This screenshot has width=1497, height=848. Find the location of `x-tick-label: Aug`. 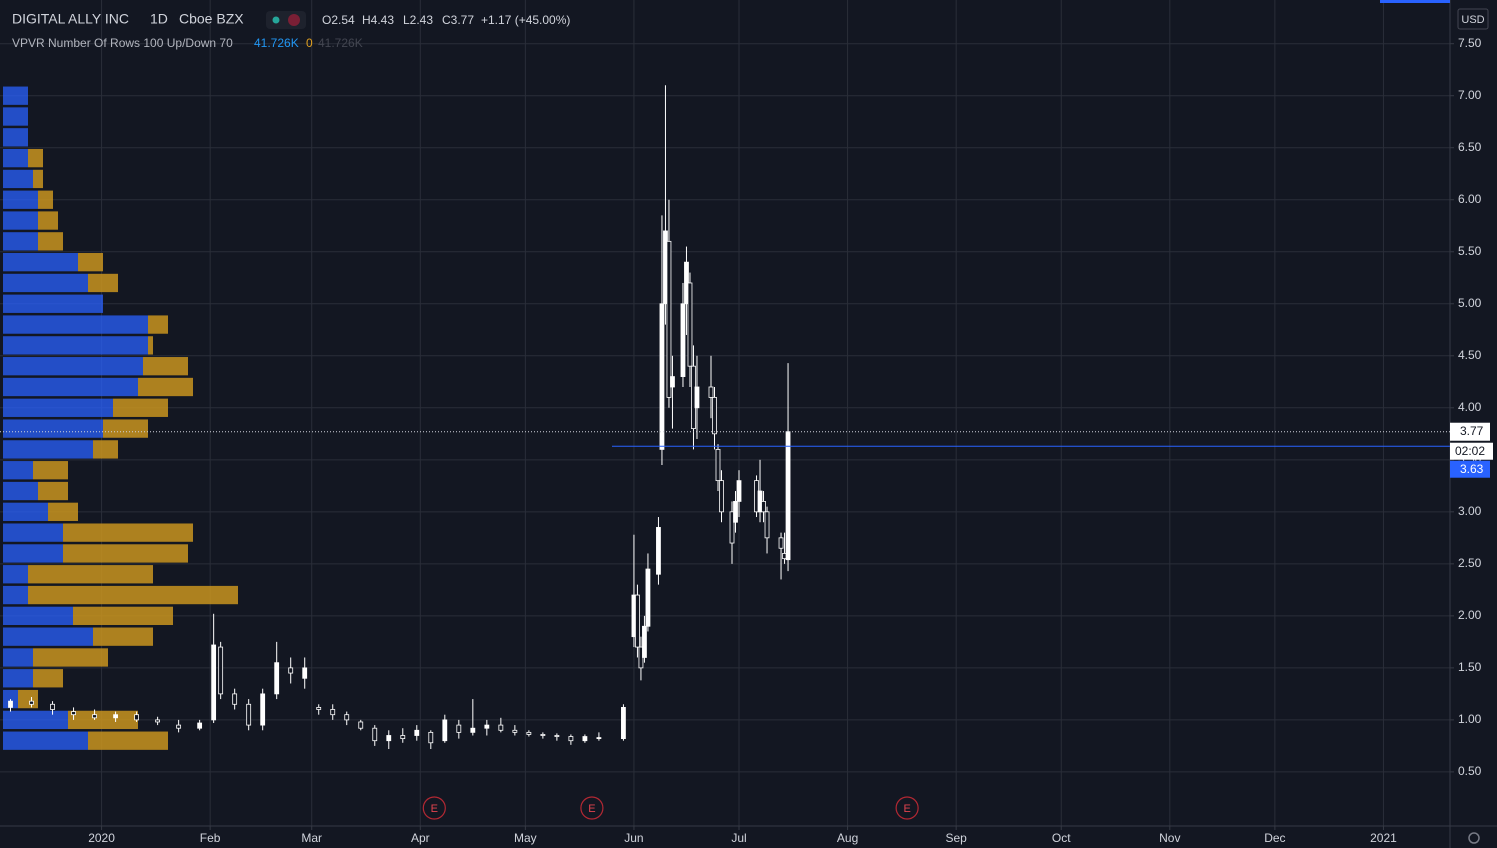

x-tick-label: Aug is located at coordinates (847, 838).